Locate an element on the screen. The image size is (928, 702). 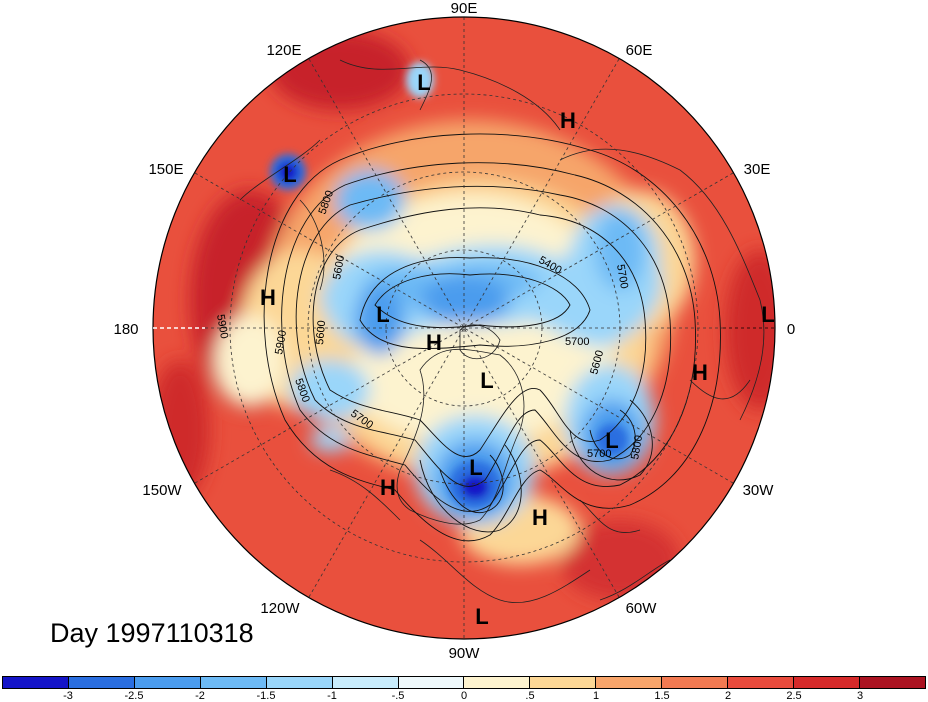
colorbar-tick-label: -1.5 is located at coordinates (266, 696).